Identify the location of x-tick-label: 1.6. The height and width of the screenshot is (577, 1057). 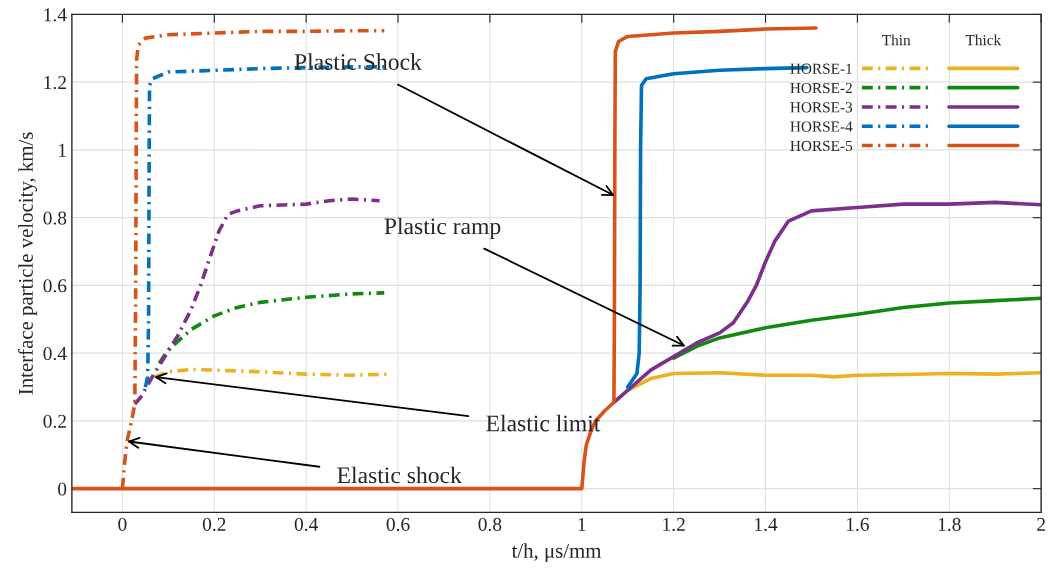
(857, 524).